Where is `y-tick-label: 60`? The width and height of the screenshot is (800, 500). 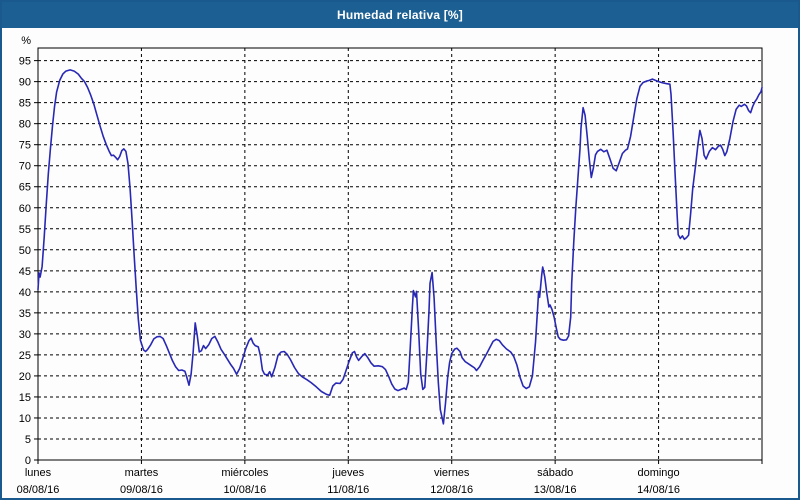 y-tick-label: 60 is located at coordinates (25, 209).